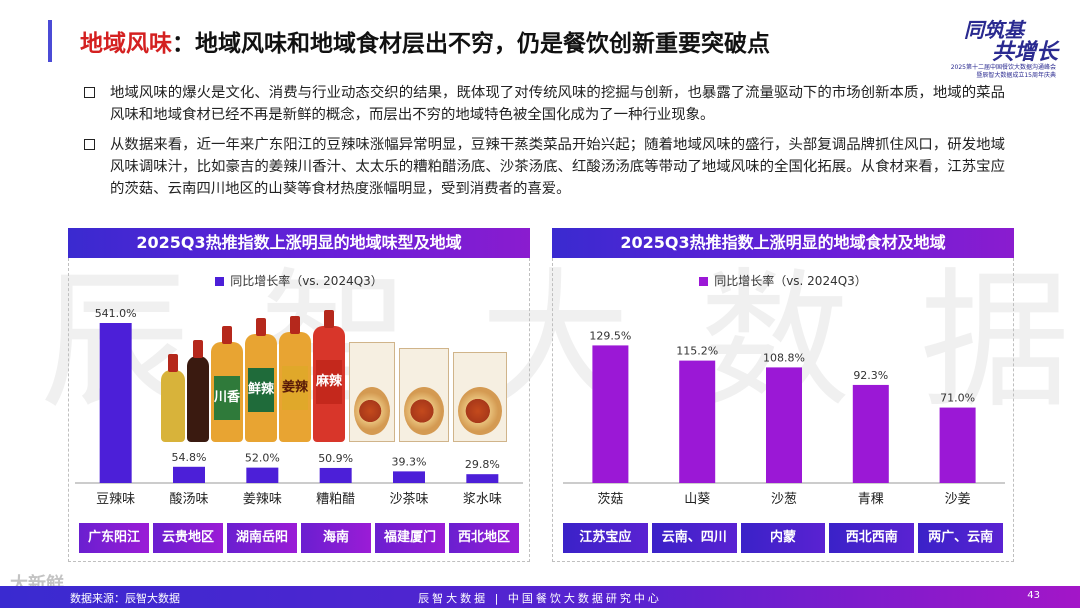  I want to click on data-label: 52.0%, so click(262, 458).